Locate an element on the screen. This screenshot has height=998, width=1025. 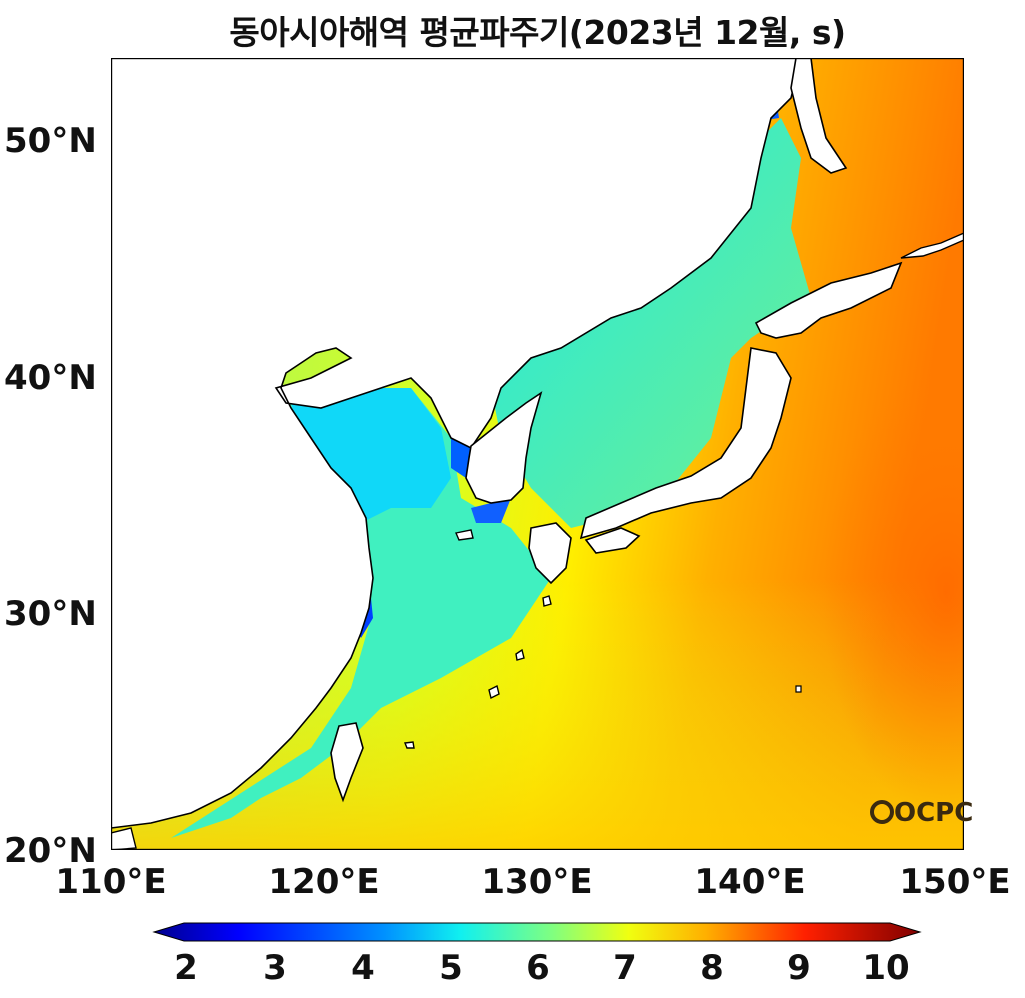
colorbar-tick-10: 10 is located at coordinates (886, 968).